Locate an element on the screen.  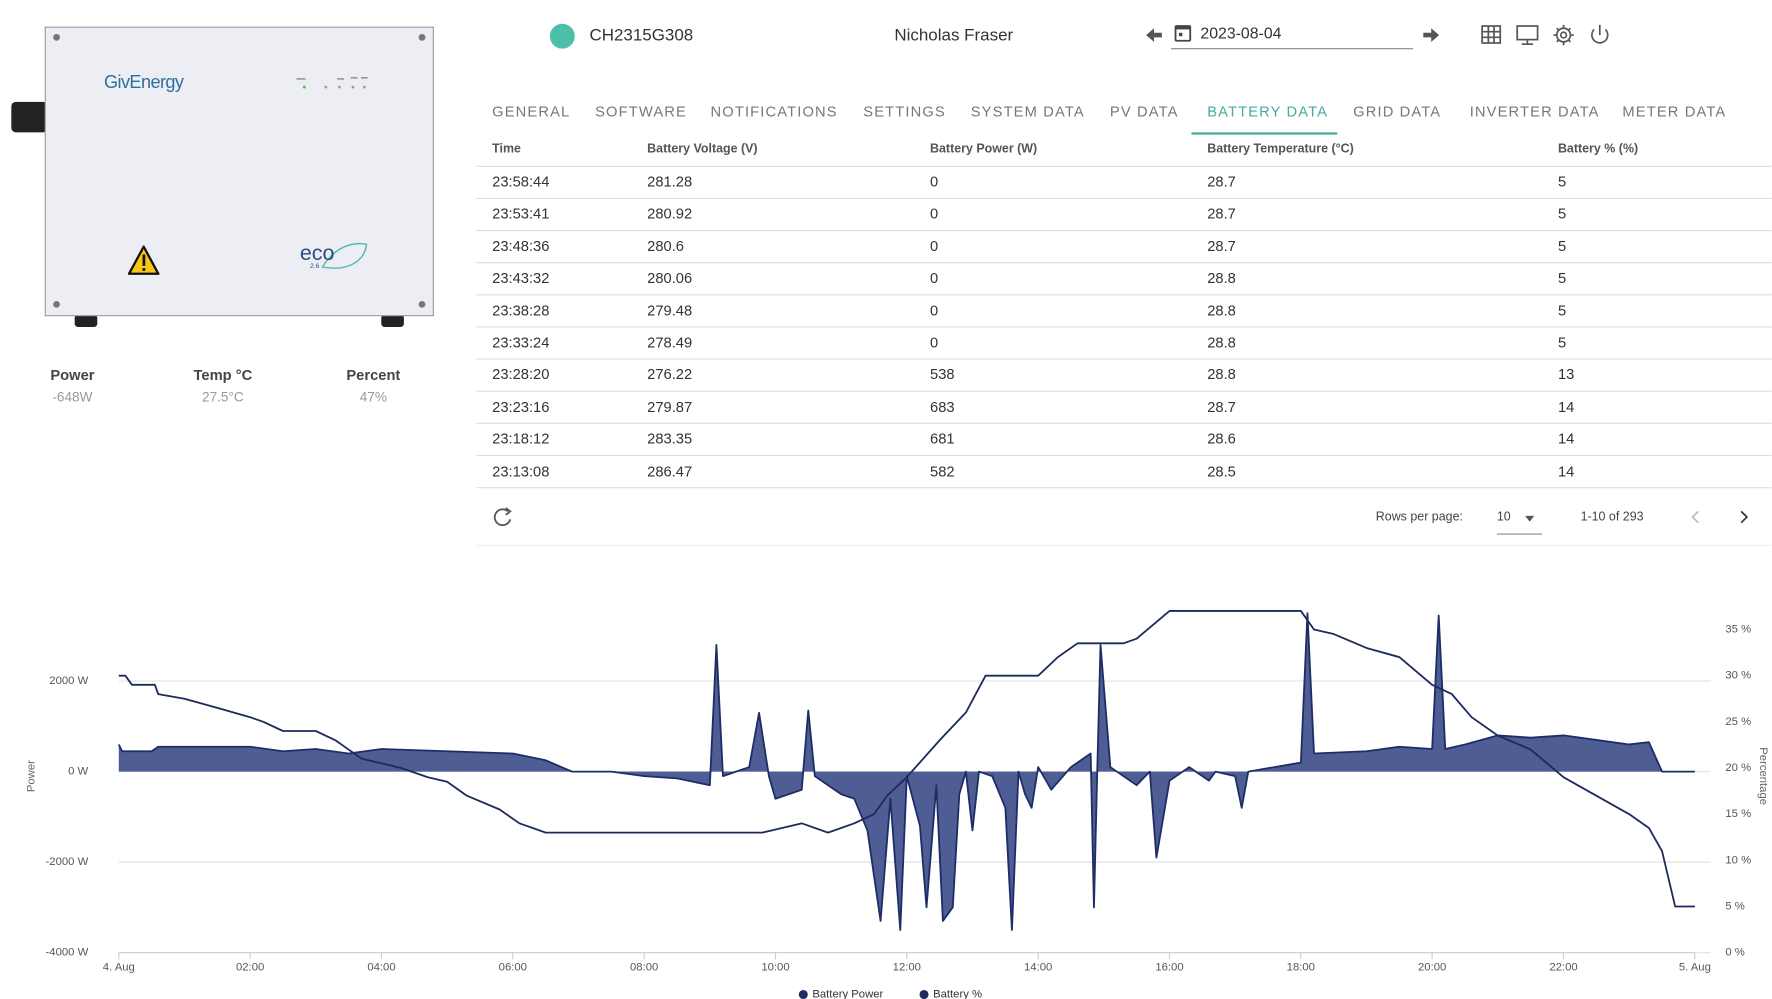
y-tick-label: -4000 W is located at coordinates (67, 953).